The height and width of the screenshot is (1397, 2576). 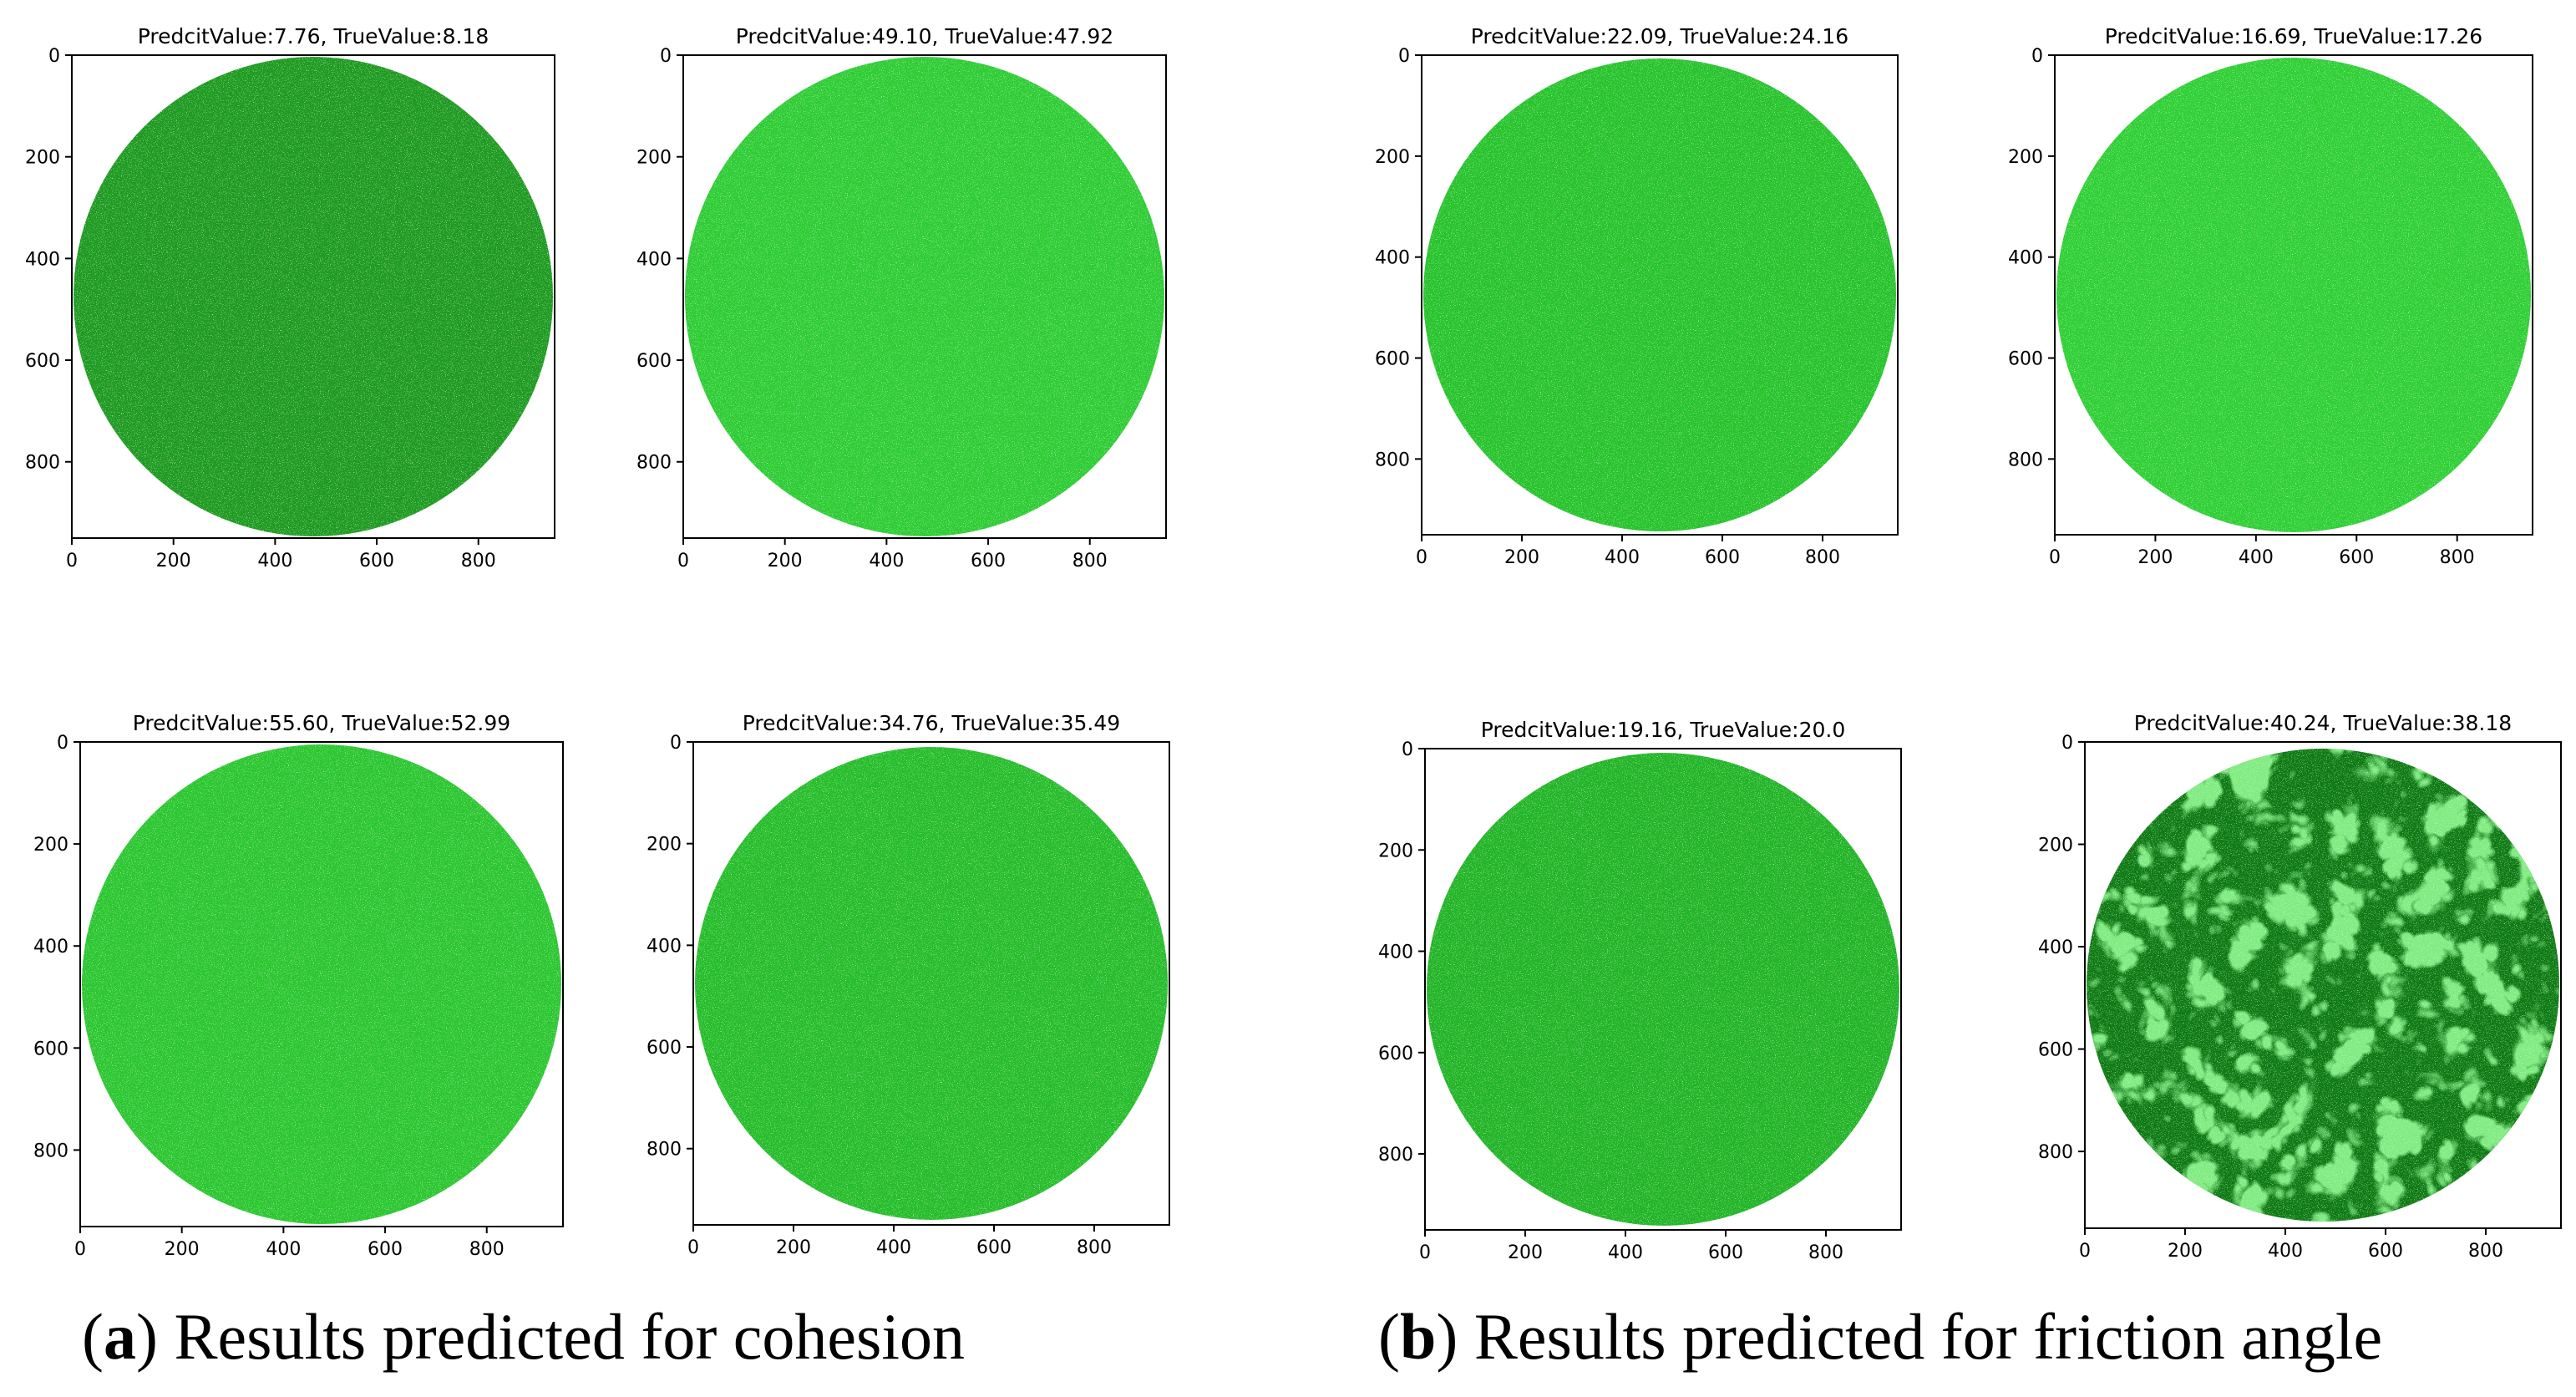 What do you see at coordinates (119, 1336) in the screenshot?
I see `caption-a-letter: a` at bounding box center [119, 1336].